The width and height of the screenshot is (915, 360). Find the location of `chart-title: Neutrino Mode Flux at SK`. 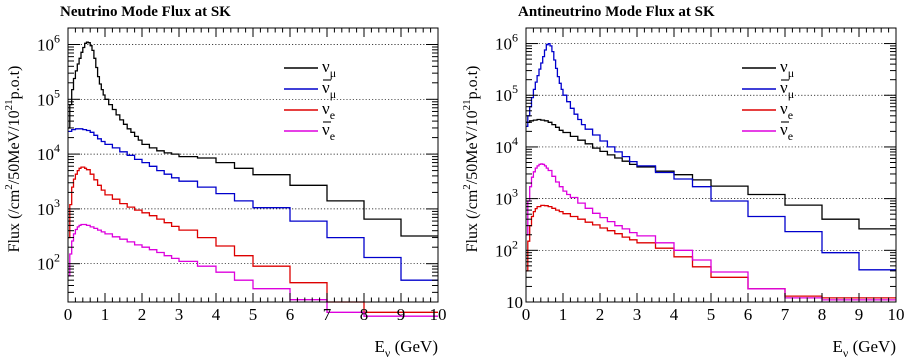

chart-title: Neutrino Mode Flux at SK is located at coordinates (145, 12).